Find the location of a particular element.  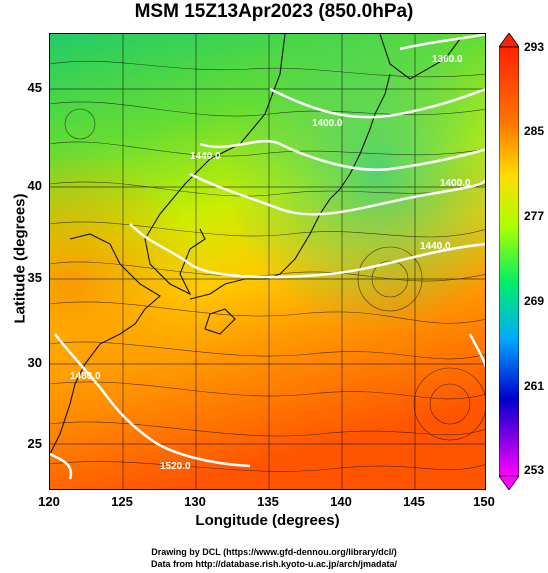

x-tick-label: 130 is located at coordinates (195, 501).